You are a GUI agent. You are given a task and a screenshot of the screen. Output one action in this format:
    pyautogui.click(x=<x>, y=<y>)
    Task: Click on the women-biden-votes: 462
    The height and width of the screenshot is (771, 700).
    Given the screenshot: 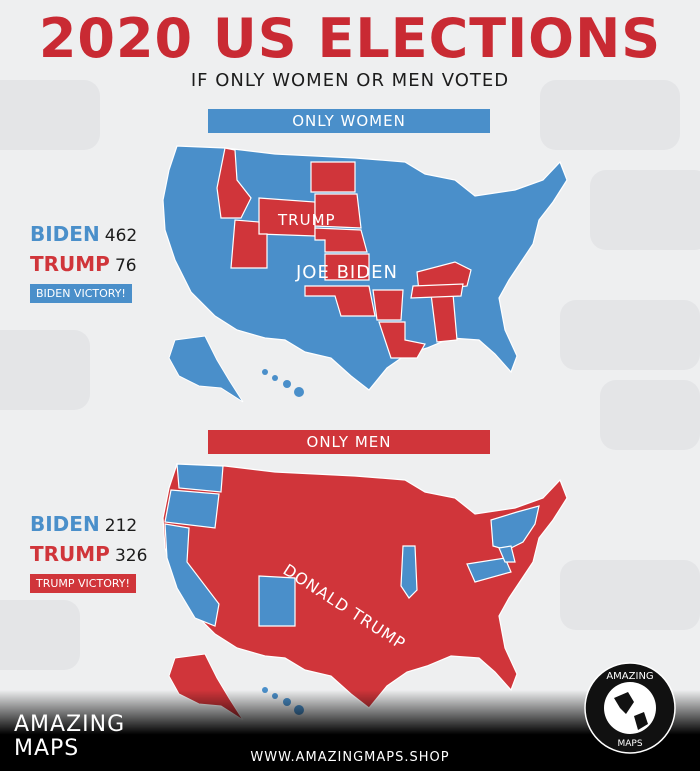 What is the action you would take?
    pyautogui.click(x=121, y=236)
    